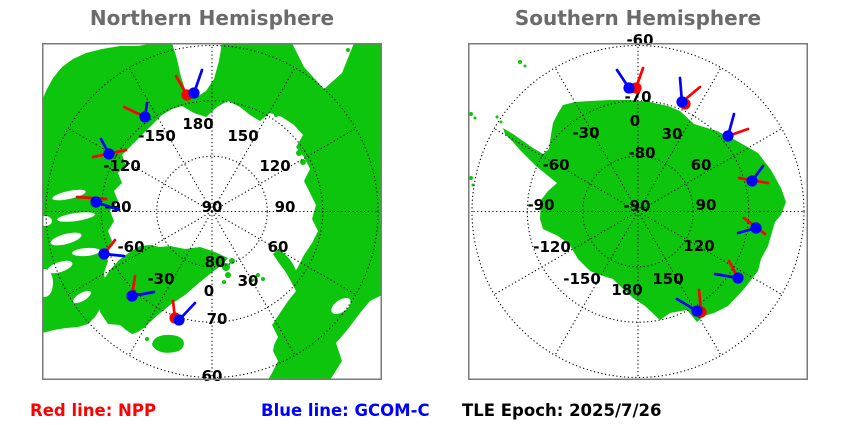 Image resolution: width=850 pixels, height=425 pixels. What do you see at coordinates (93, 410) in the screenshot?
I see `legend-npp: Red line: NPP` at bounding box center [93, 410].